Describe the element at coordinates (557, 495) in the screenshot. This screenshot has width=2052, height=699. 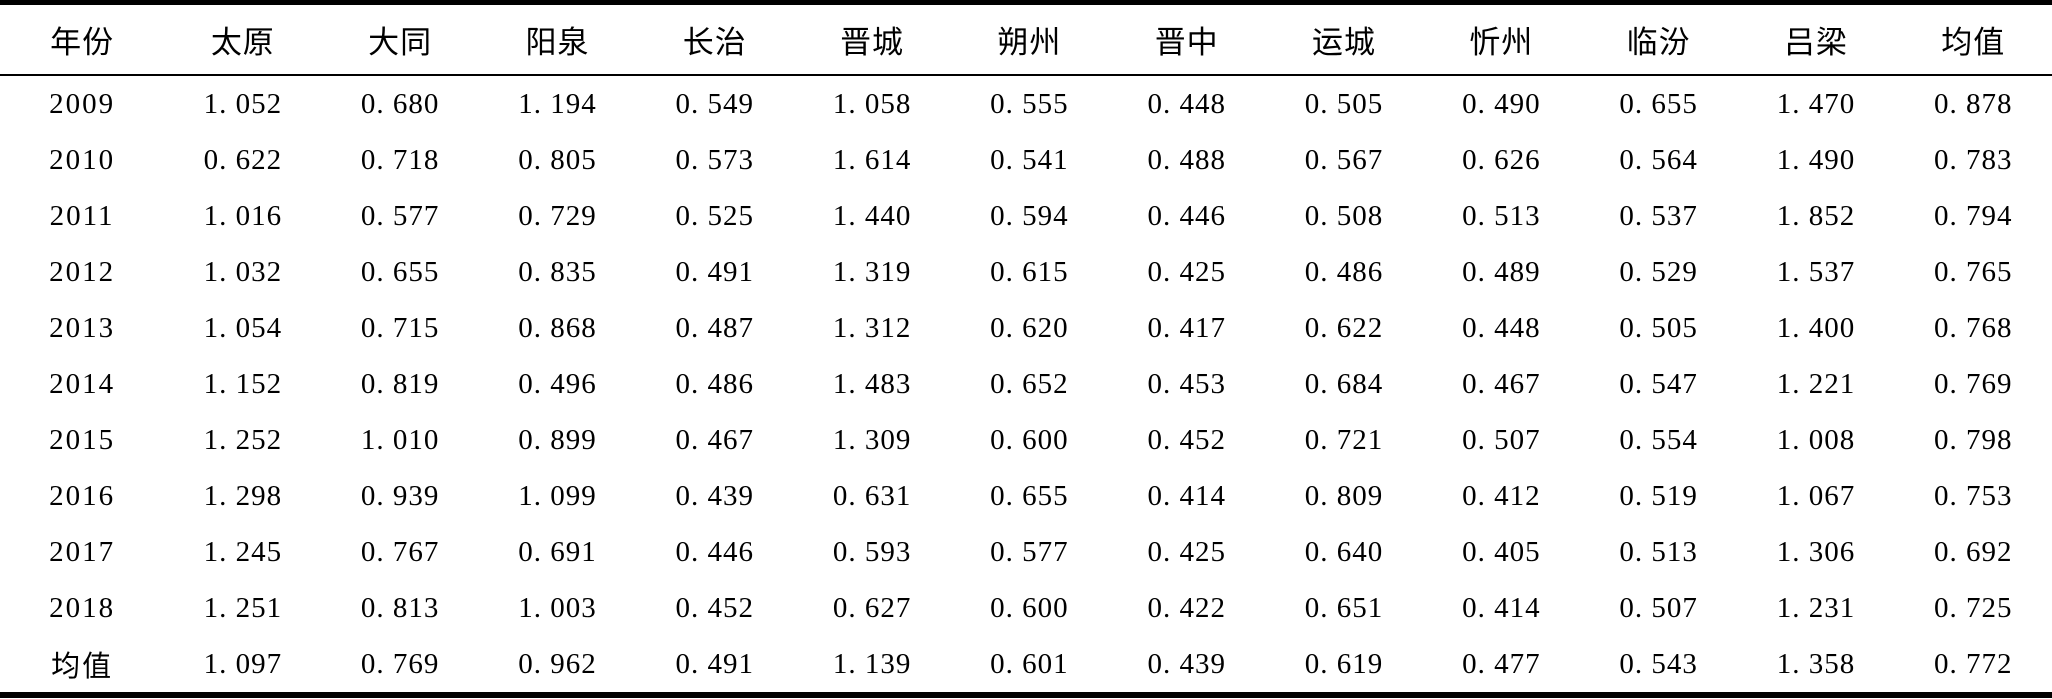
I see `table-cell: 1. 099` at that location.